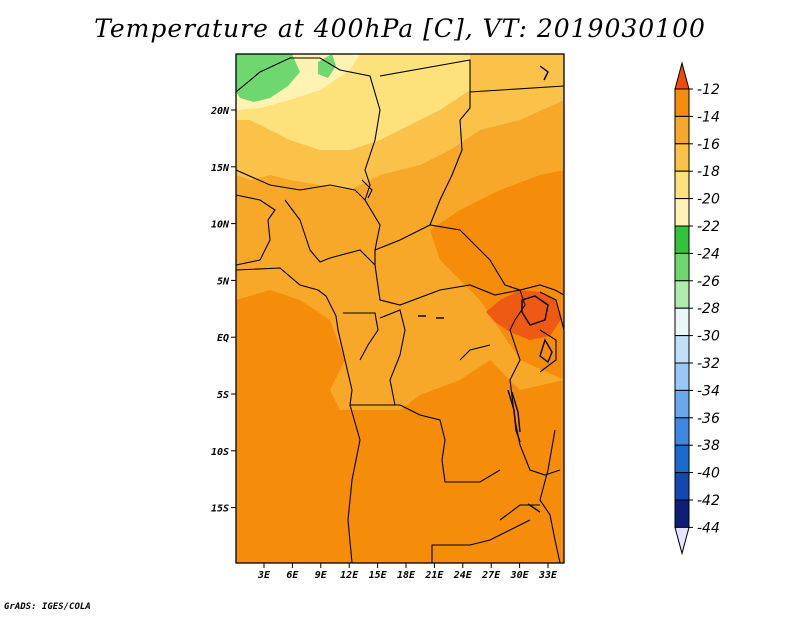 This screenshot has width=800, height=618. I want to click on colorbar-label: -32, so click(708, 364).